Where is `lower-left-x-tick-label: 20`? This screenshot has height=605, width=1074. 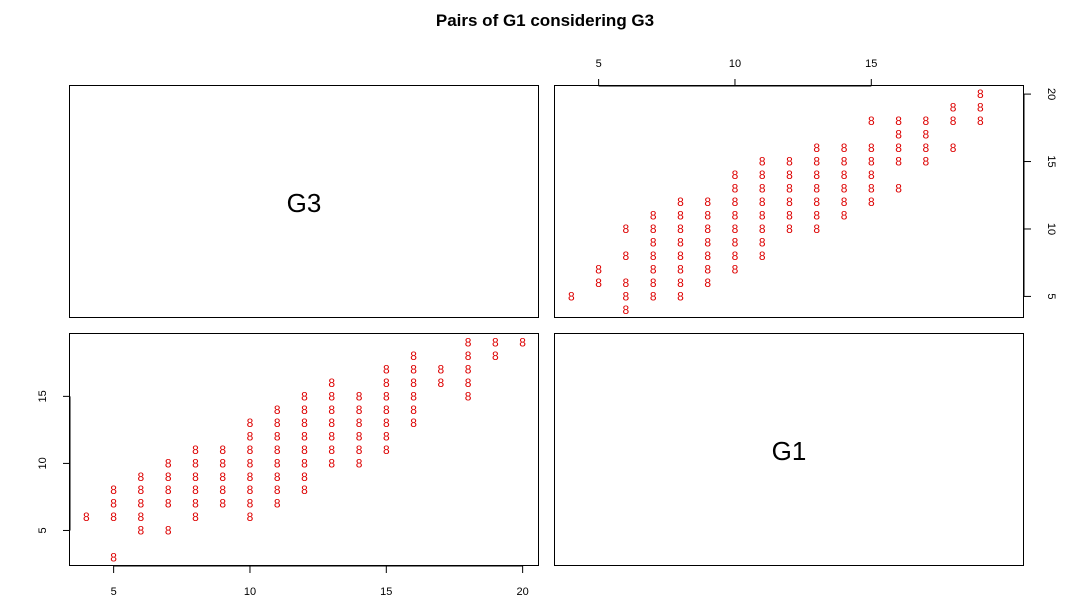 lower-left-x-tick-label: 20 is located at coordinates (523, 592).